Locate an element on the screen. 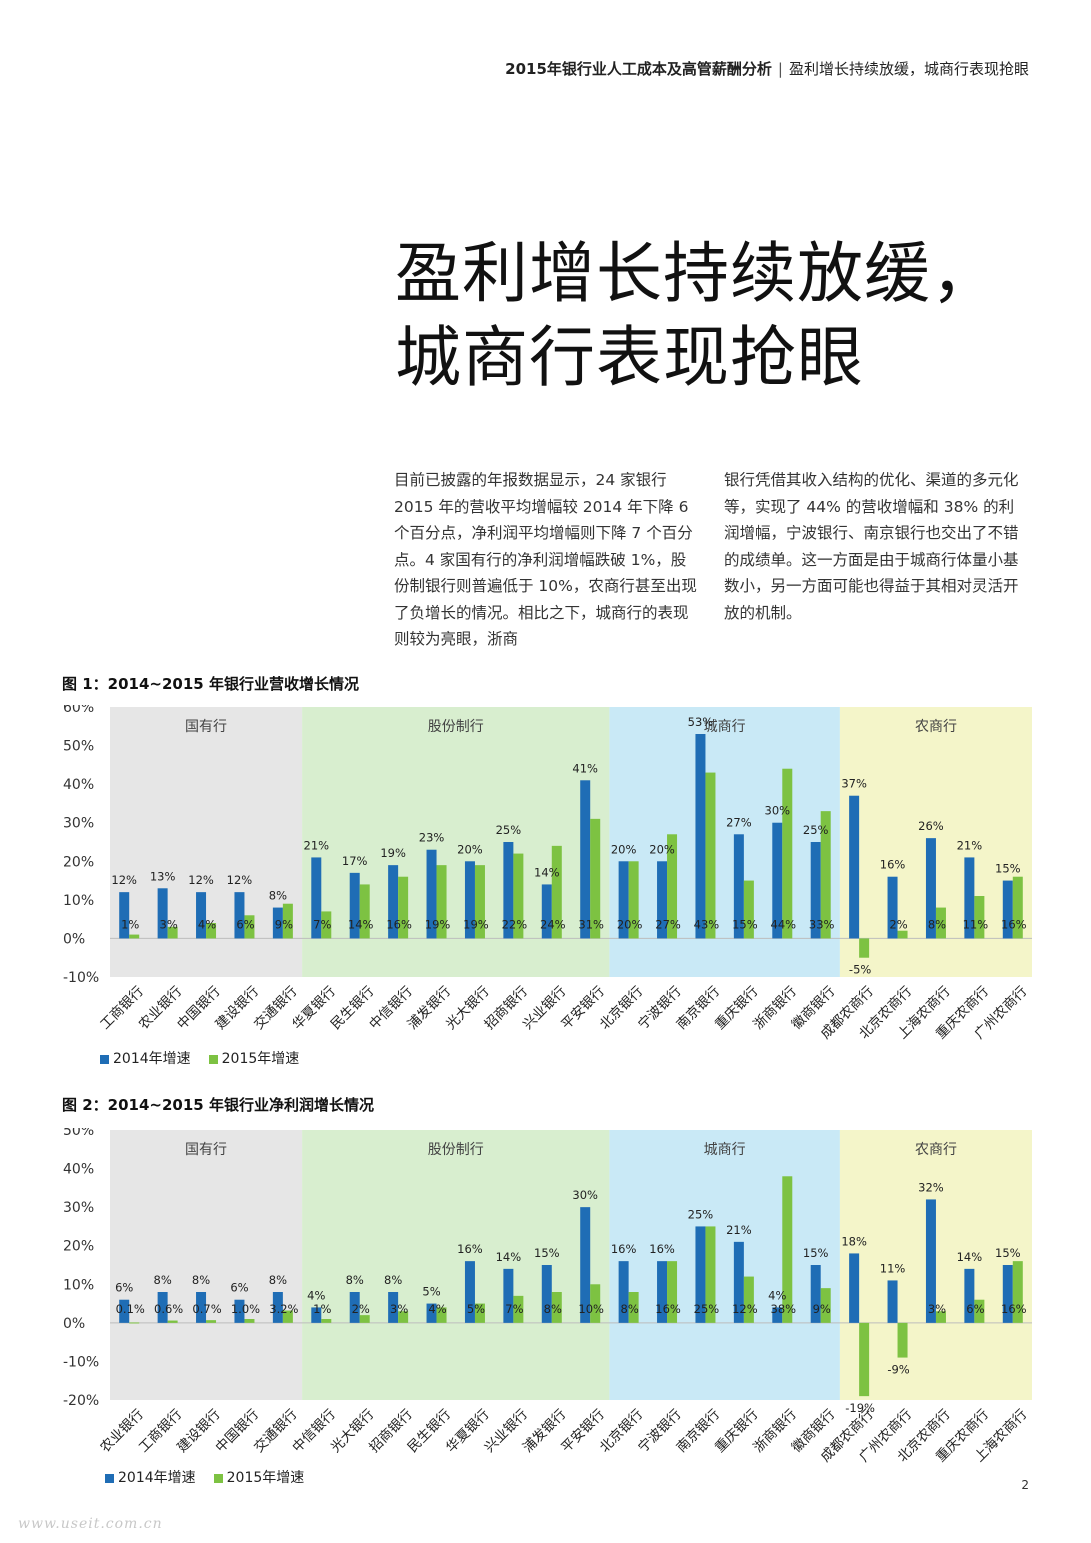  figure-1-title: 图 1：2014~2015 年银行业营收增长情况 is located at coordinates (210, 684).